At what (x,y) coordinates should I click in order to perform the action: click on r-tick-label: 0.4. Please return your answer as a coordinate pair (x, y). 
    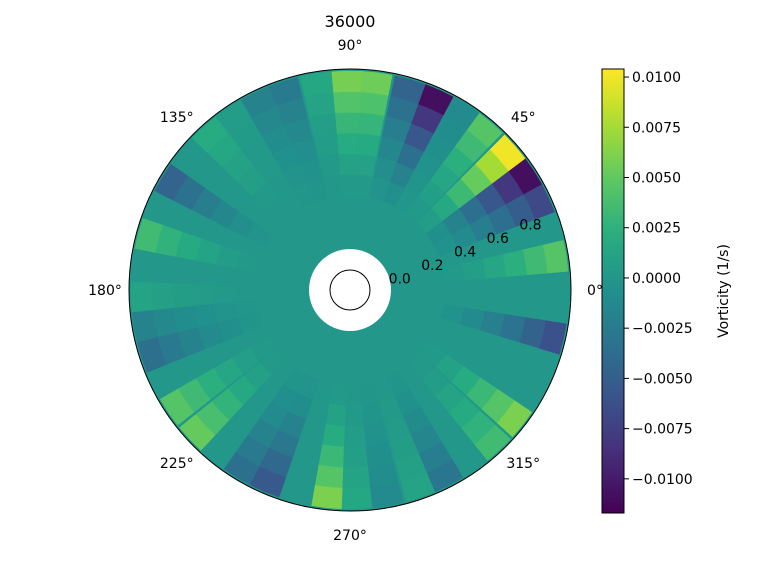
    Looking at the image, I should click on (465, 252).